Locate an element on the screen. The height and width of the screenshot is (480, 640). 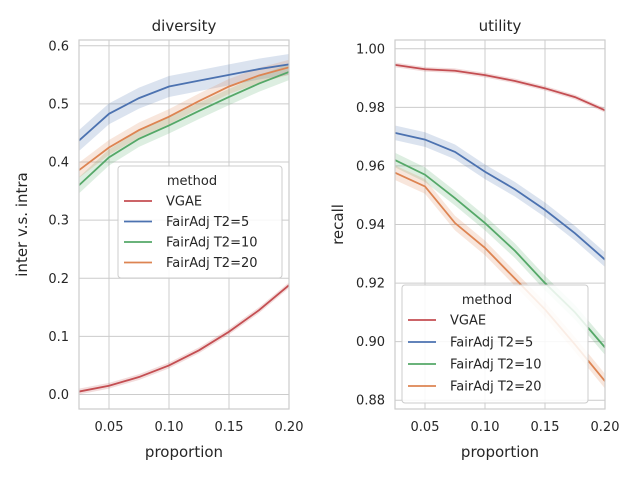
y-axis-label: recall is located at coordinates (338, 224).